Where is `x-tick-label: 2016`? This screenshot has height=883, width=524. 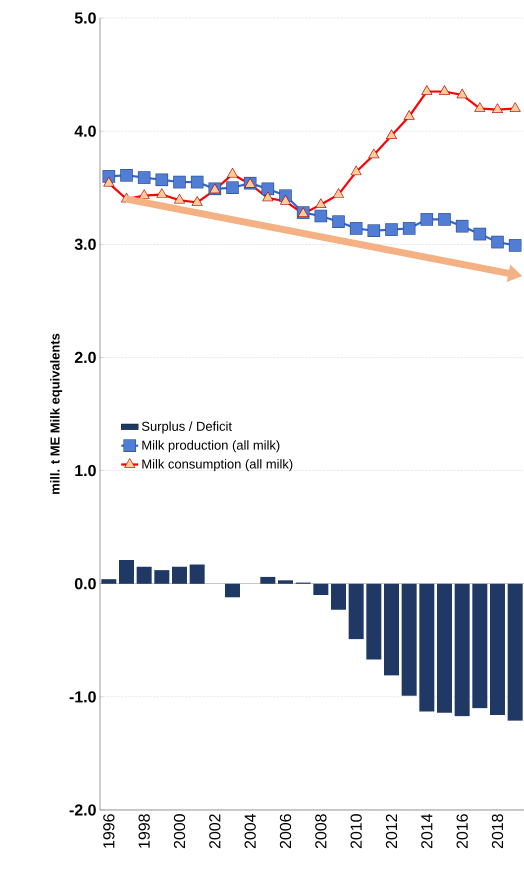 x-tick-label: 2016 is located at coordinates (462, 831).